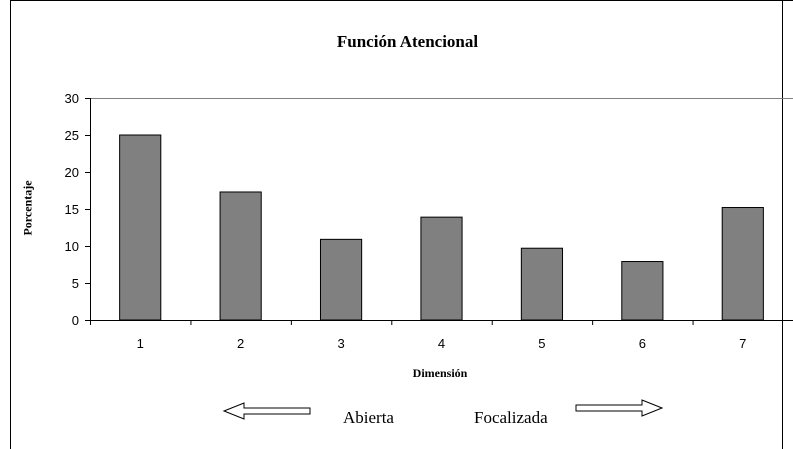 The width and height of the screenshot is (793, 449). Describe the element at coordinates (72, 135) in the screenshot. I see `y-tick-label: 25` at that location.